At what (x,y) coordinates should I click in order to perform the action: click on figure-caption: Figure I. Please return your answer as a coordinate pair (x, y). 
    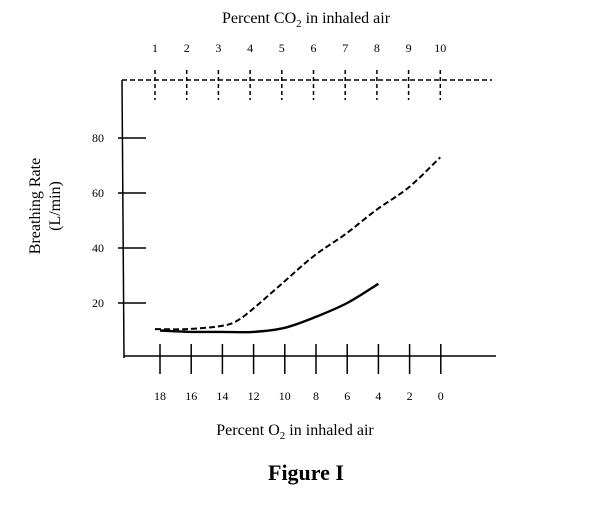
    Looking at the image, I should click on (306, 472).